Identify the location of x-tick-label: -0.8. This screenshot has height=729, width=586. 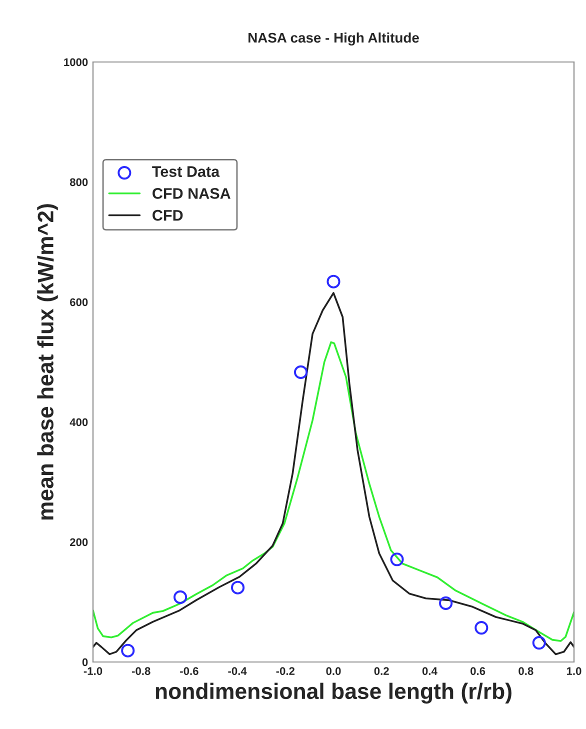
(141, 671).